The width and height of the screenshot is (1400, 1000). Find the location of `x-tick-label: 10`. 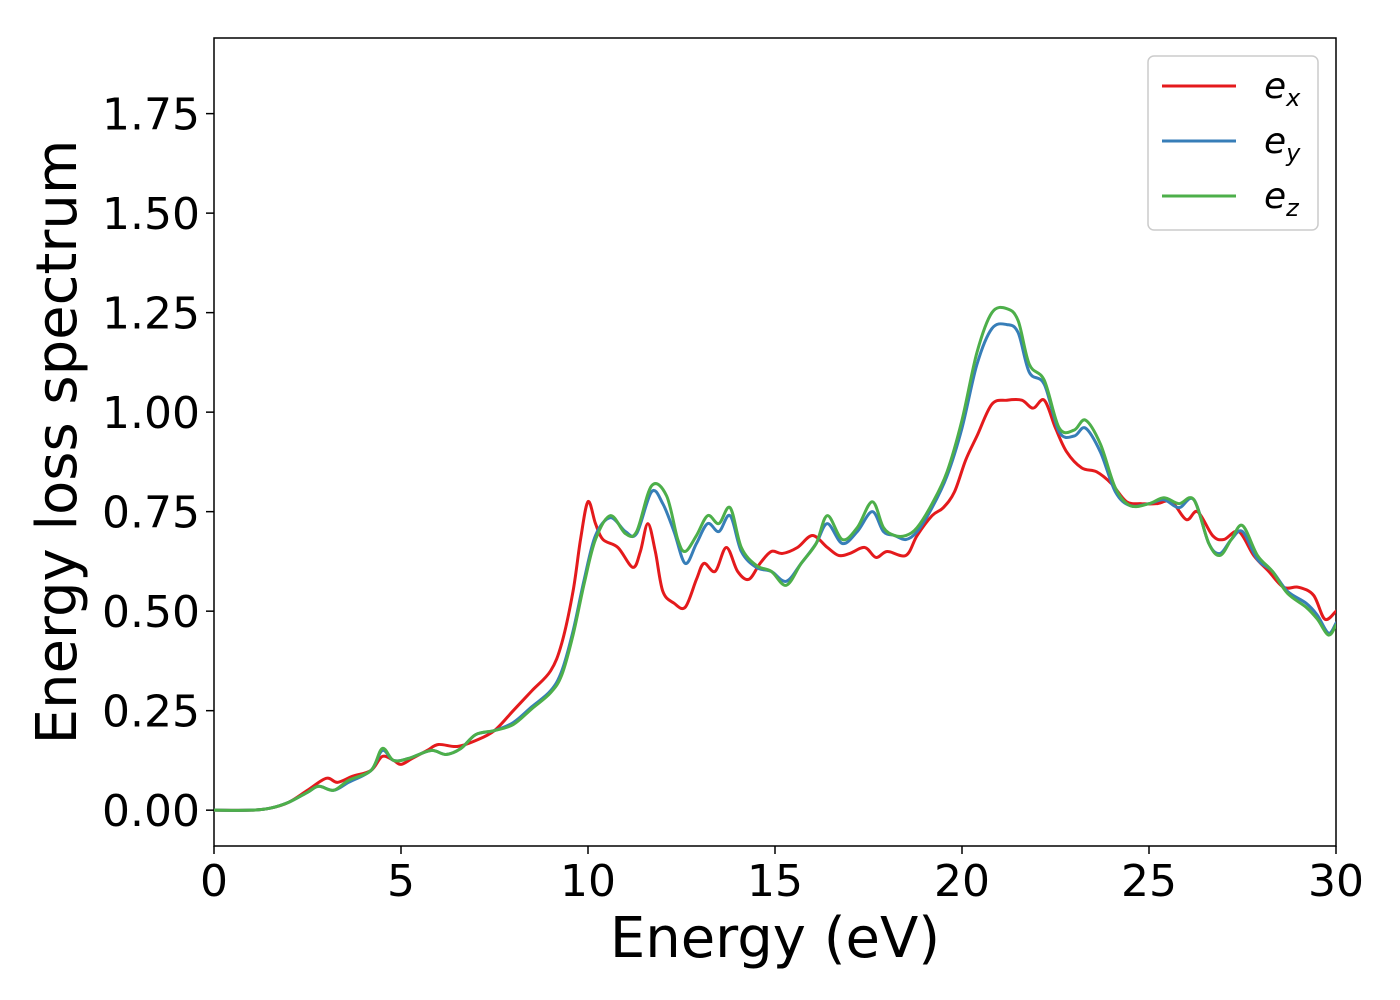

x-tick-label: 10 is located at coordinates (588, 881).